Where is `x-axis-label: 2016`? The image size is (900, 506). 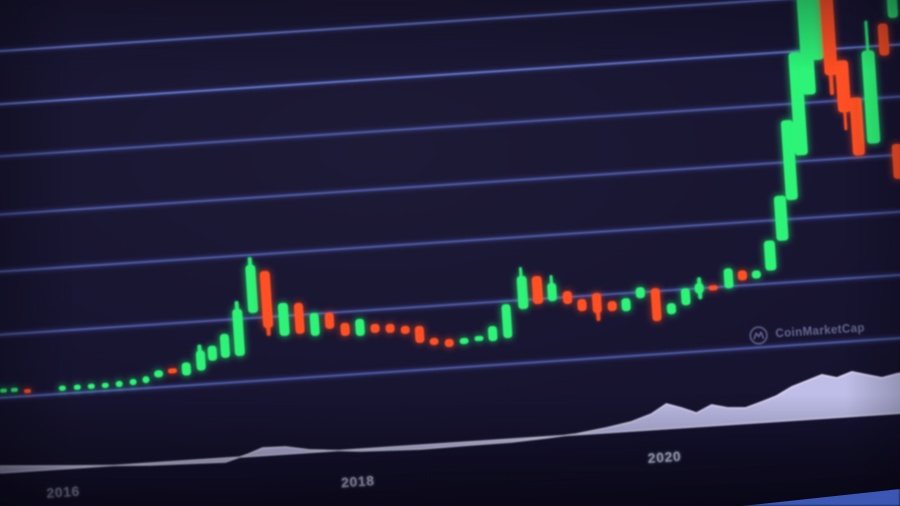
x-axis-label: 2016 is located at coordinates (63, 492).